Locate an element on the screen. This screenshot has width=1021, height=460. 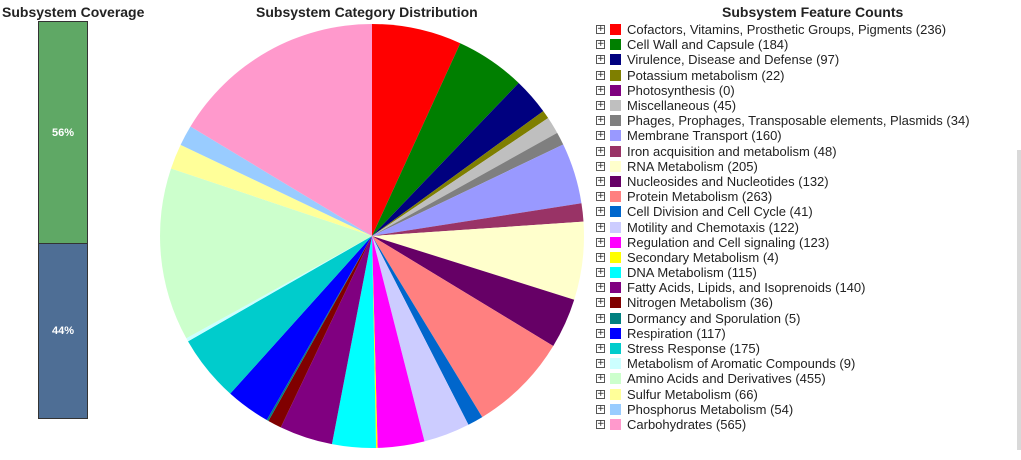
legend-item: + Secondary Metabolism (4) is located at coordinates (783, 257).